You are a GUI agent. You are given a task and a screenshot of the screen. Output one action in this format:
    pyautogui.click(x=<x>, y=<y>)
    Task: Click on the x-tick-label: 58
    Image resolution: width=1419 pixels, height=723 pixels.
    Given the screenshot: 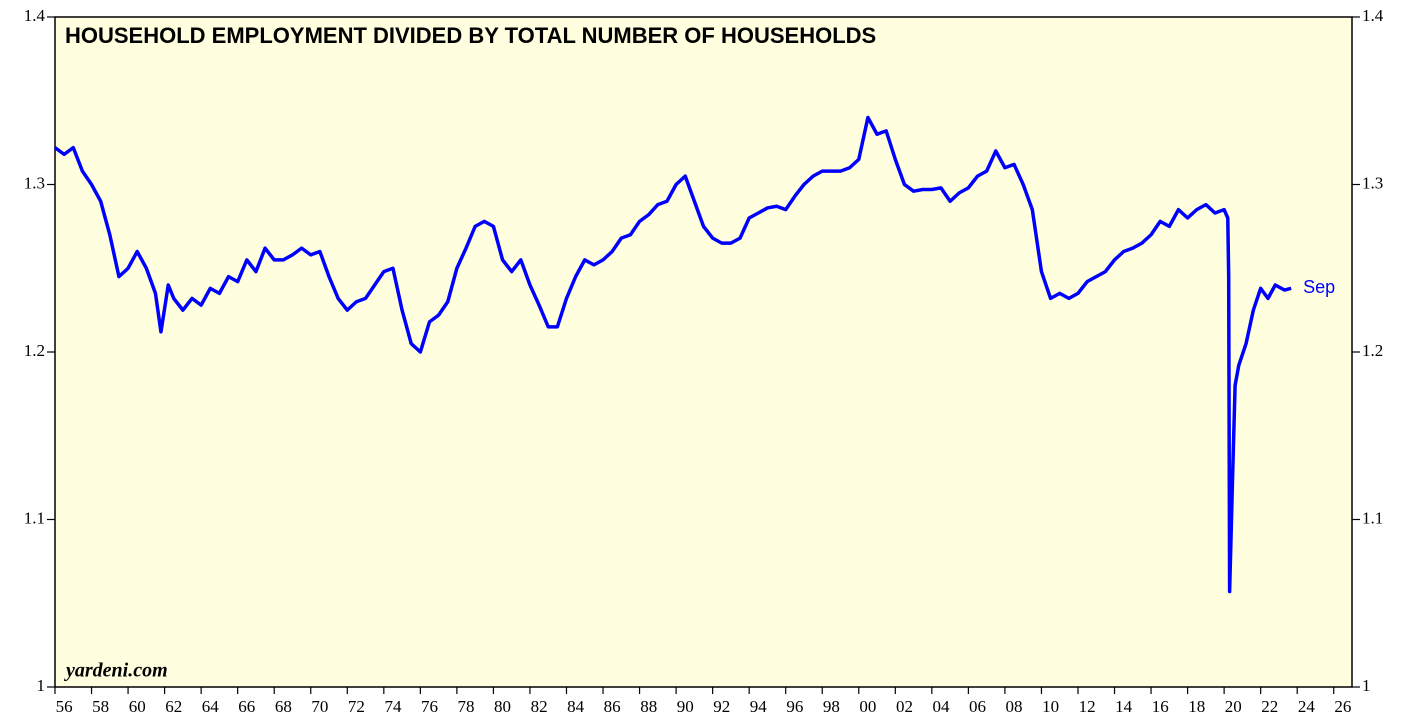 What is the action you would take?
    pyautogui.click(x=100, y=706)
    